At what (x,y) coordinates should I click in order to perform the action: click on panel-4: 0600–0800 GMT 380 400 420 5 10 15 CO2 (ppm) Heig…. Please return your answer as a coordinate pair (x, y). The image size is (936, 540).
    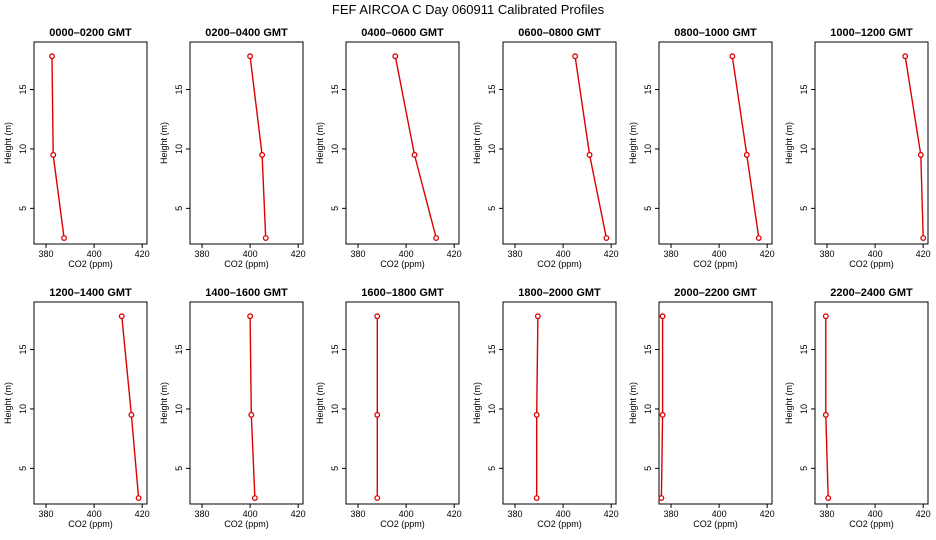
    Looking at the image, I should click on (545, 148).